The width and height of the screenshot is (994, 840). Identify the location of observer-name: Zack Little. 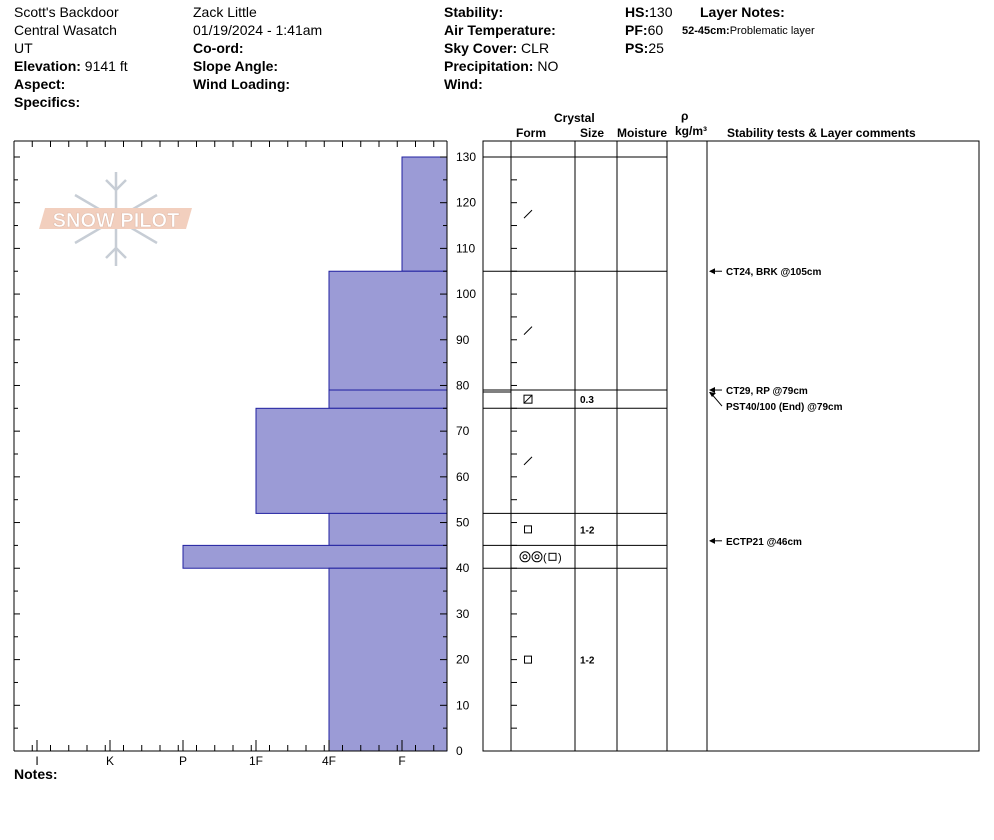
(225, 12).